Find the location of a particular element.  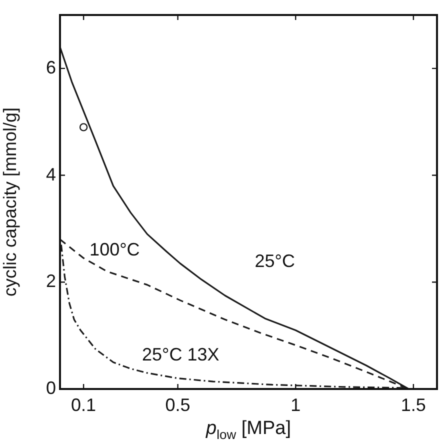

x-tick-label: 0.1 is located at coordinates (83, 404).